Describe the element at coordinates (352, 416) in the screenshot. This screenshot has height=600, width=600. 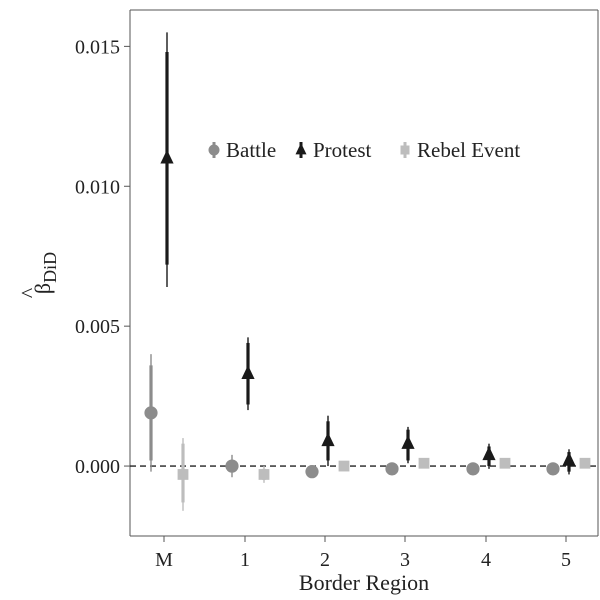
I see `series-battle` at that location.